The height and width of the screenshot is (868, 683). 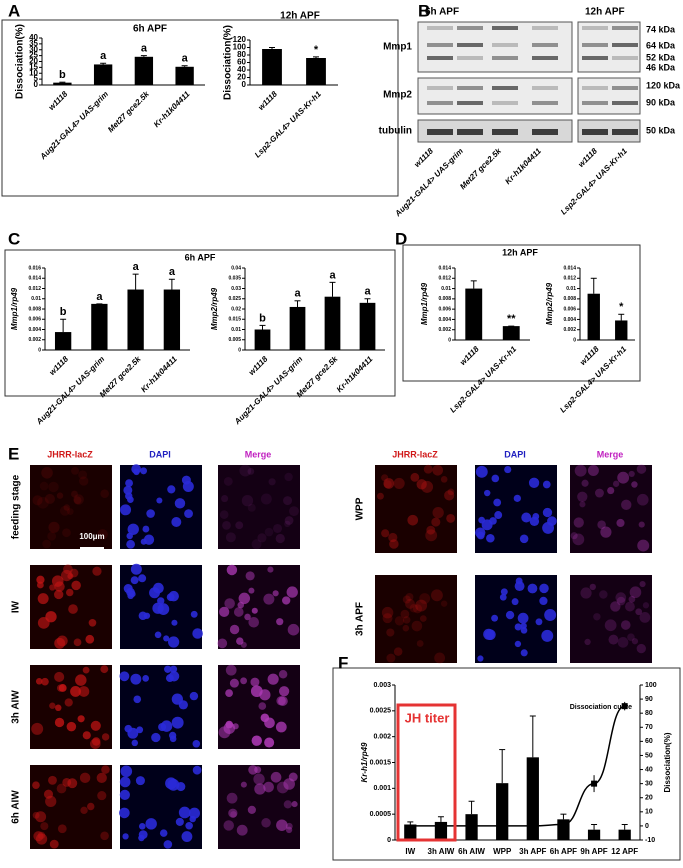 I want to click on blot-size: 120 kDa, so click(x=663, y=85).